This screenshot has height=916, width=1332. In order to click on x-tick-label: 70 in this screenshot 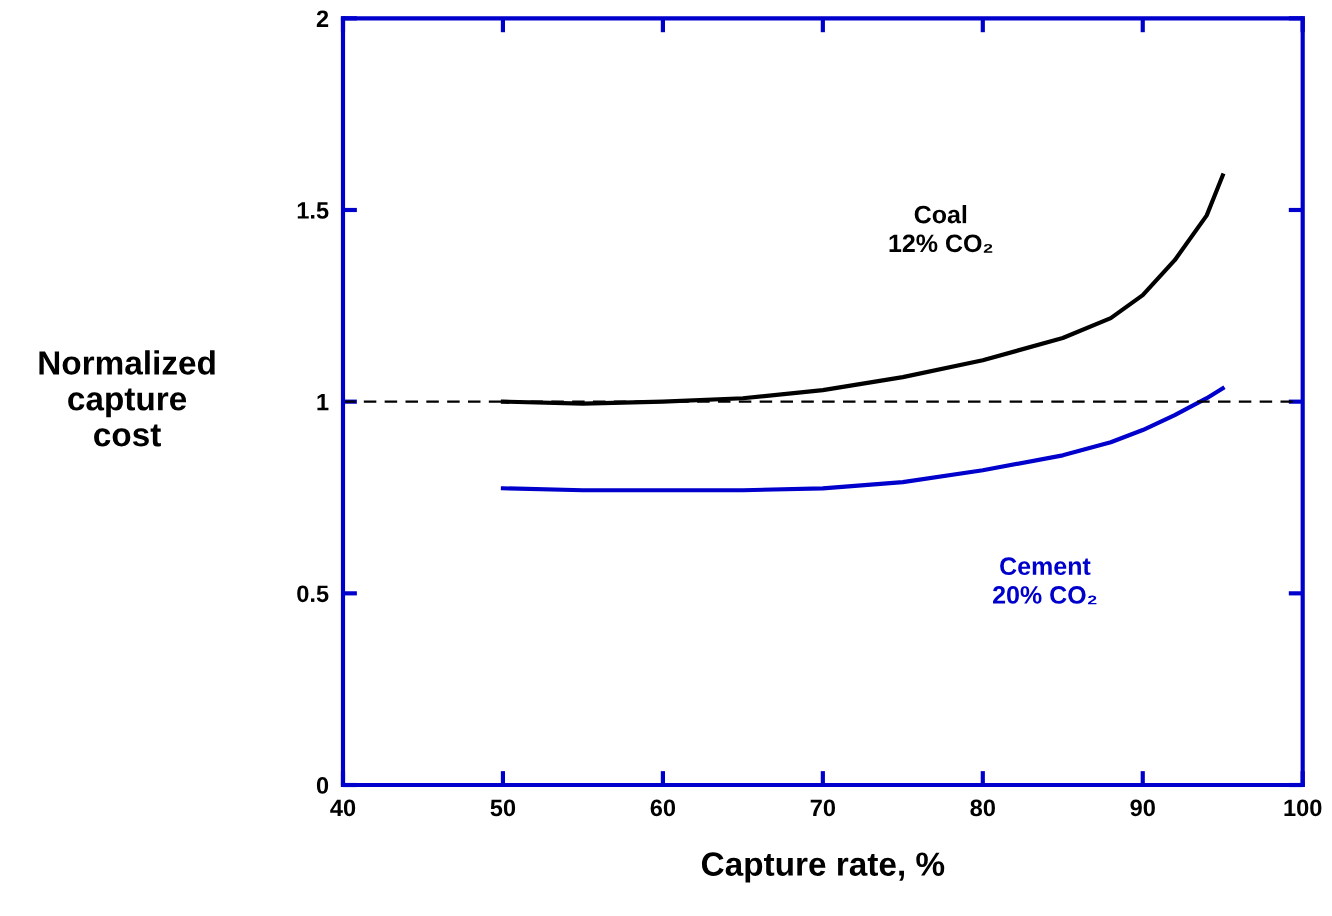, I will do `click(823, 808)`.